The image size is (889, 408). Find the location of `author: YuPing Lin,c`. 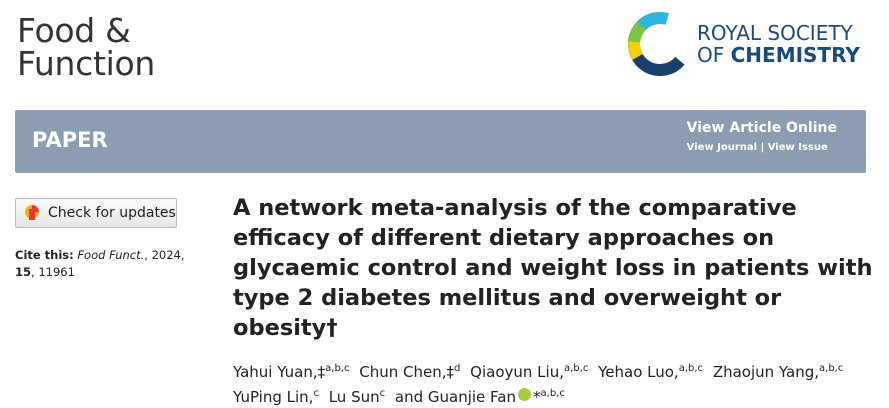

author: YuPing Lin,c is located at coordinates (276, 397).